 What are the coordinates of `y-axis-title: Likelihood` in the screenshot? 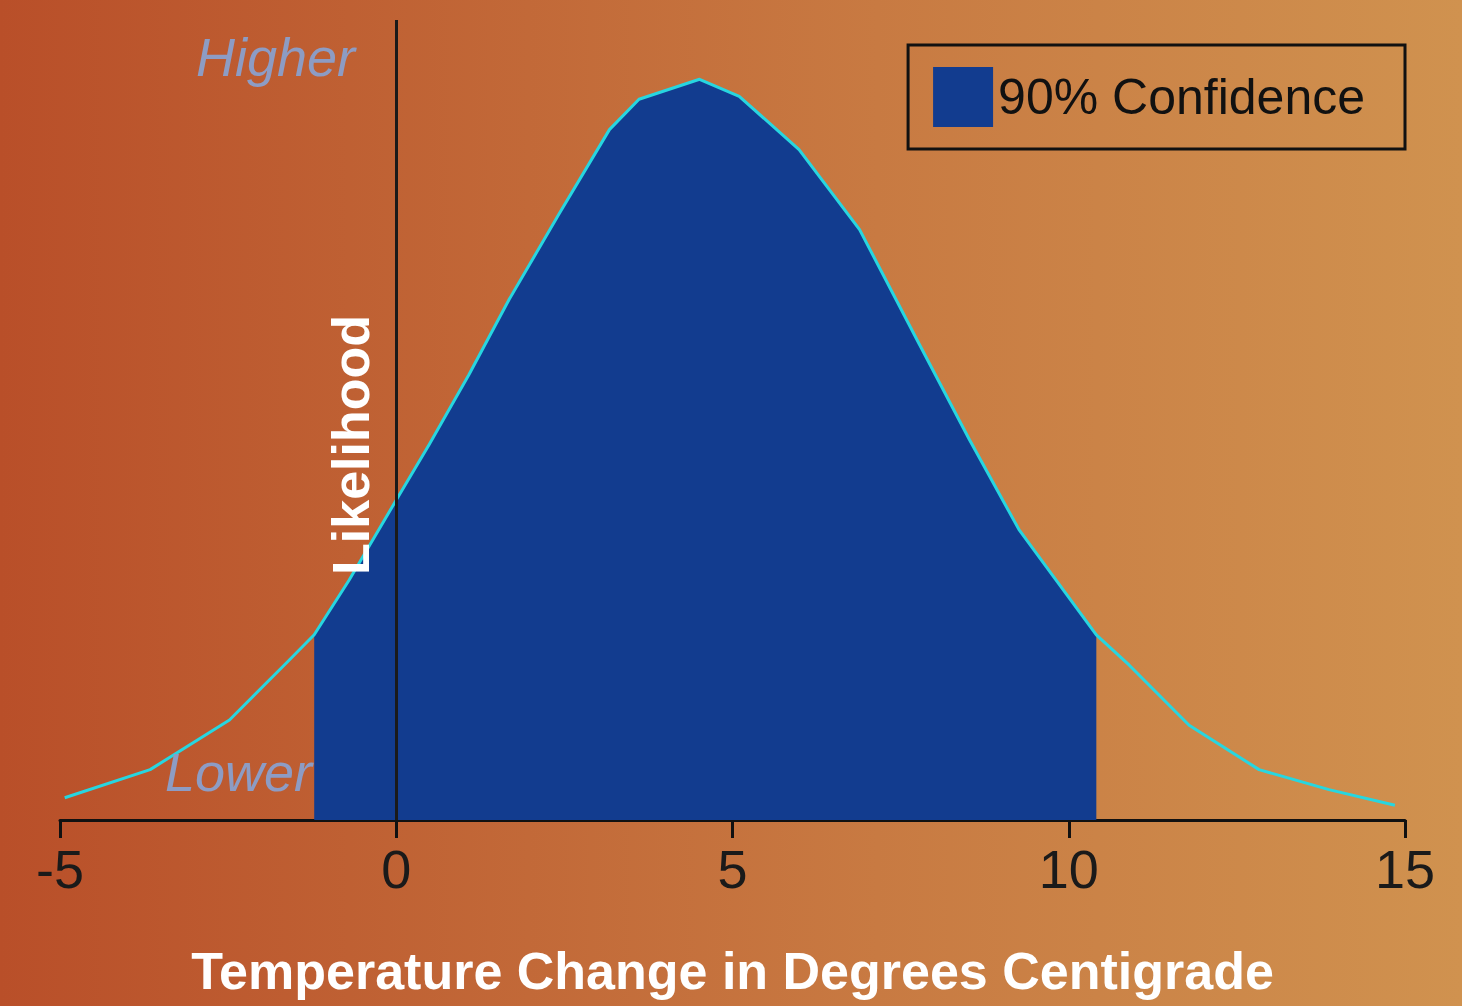 It's located at (351, 445).